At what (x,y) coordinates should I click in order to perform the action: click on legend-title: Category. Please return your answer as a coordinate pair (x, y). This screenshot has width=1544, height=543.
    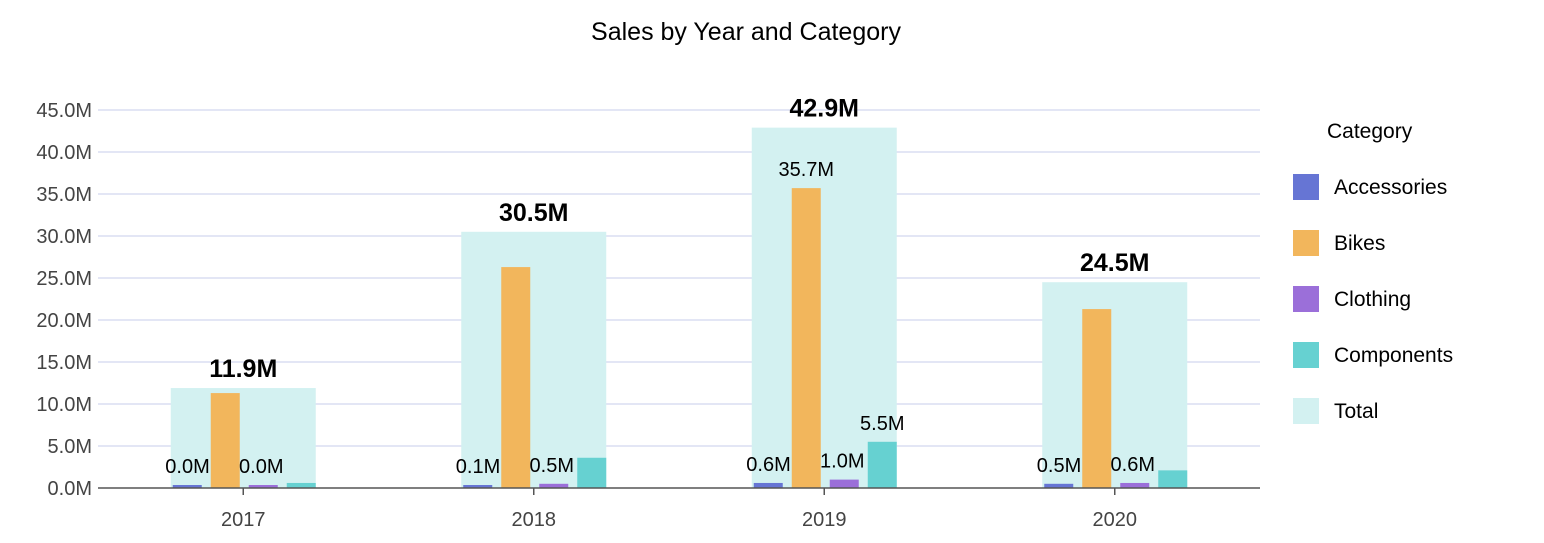
    Looking at the image, I should click on (1370, 131).